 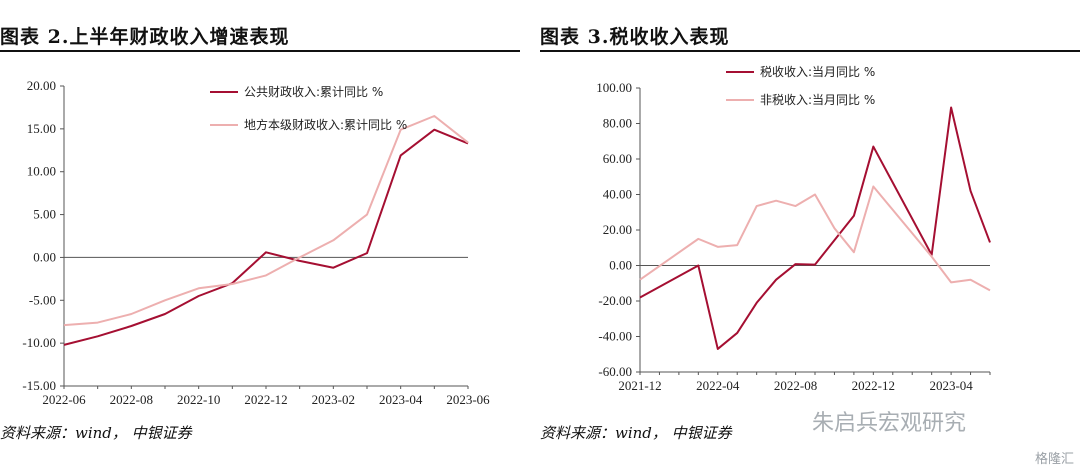 I want to click on legend-label: 非税收入:当月同比 %, so click(x=817, y=100).